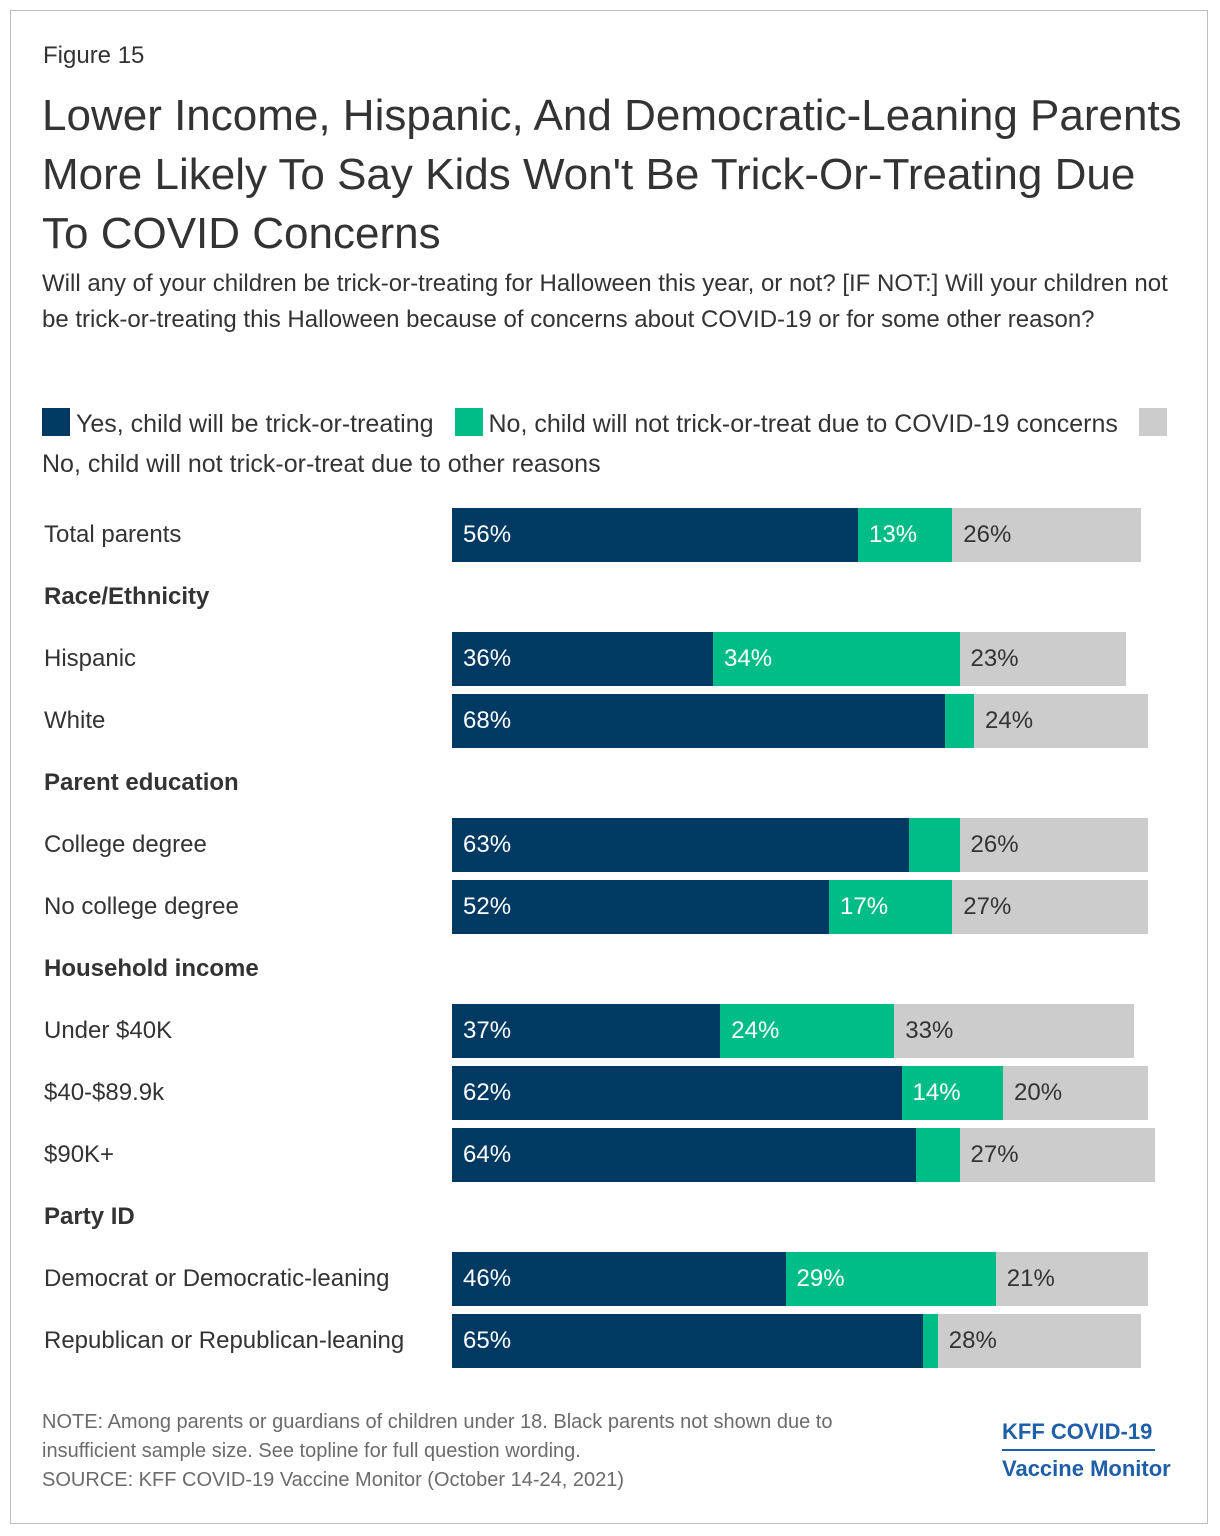 This screenshot has width=1220, height=1536. What do you see at coordinates (1030, 1278) in the screenshot?
I see `data-label-democrat-or-democratic-leaning-series-2: 21%` at bounding box center [1030, 1278].